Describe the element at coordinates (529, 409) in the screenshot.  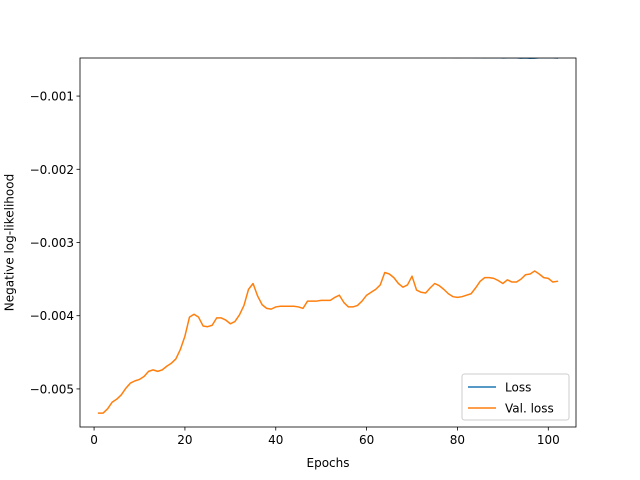
I see `legend-label-val-loss: Val. loss` at that location.